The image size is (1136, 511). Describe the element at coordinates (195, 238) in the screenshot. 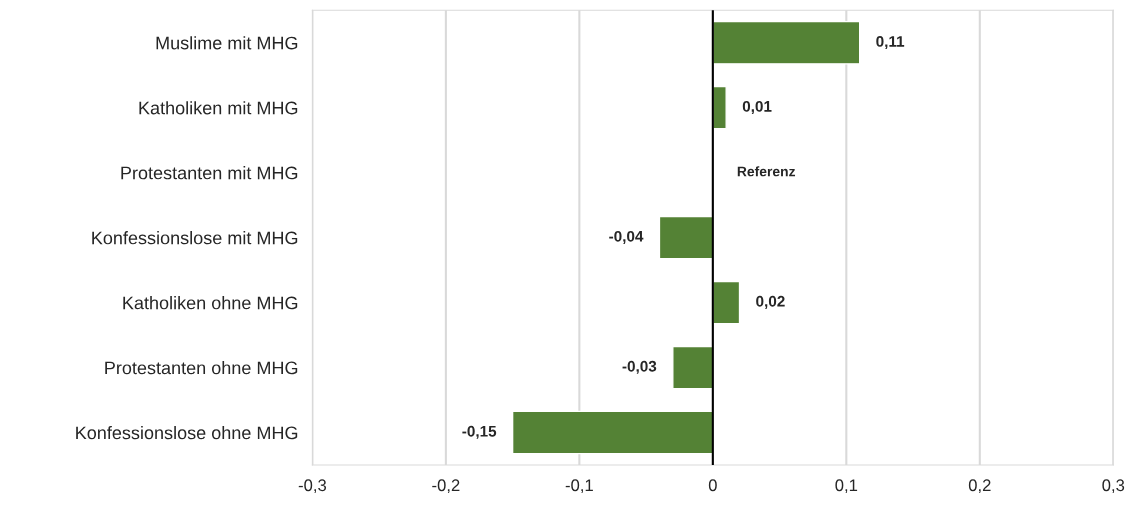

I see `y-tick-label: Konfessionslose mit MHG` at that location.